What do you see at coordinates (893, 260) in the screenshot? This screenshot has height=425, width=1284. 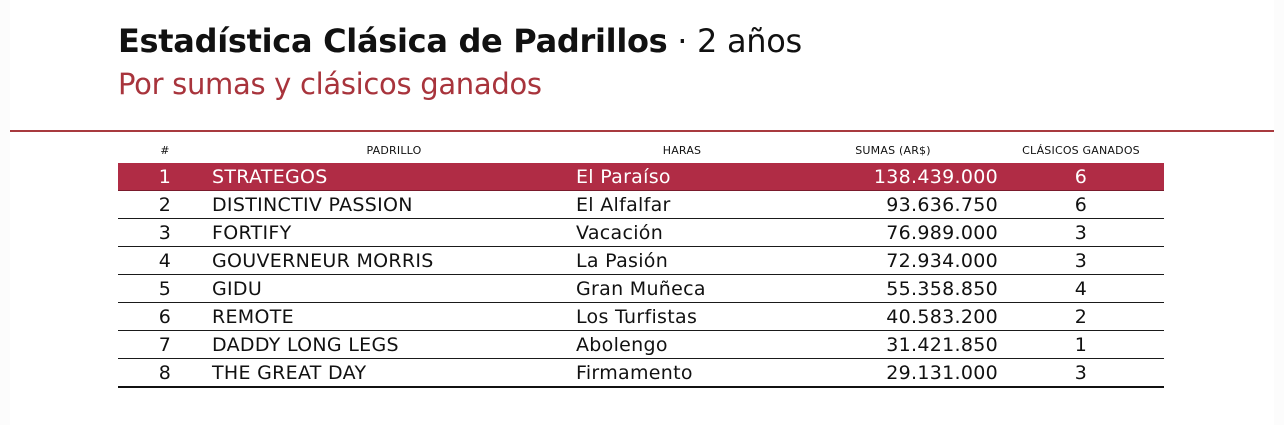 I see `cell-sumas: 72.934.000` at bounding box center [893, 260].